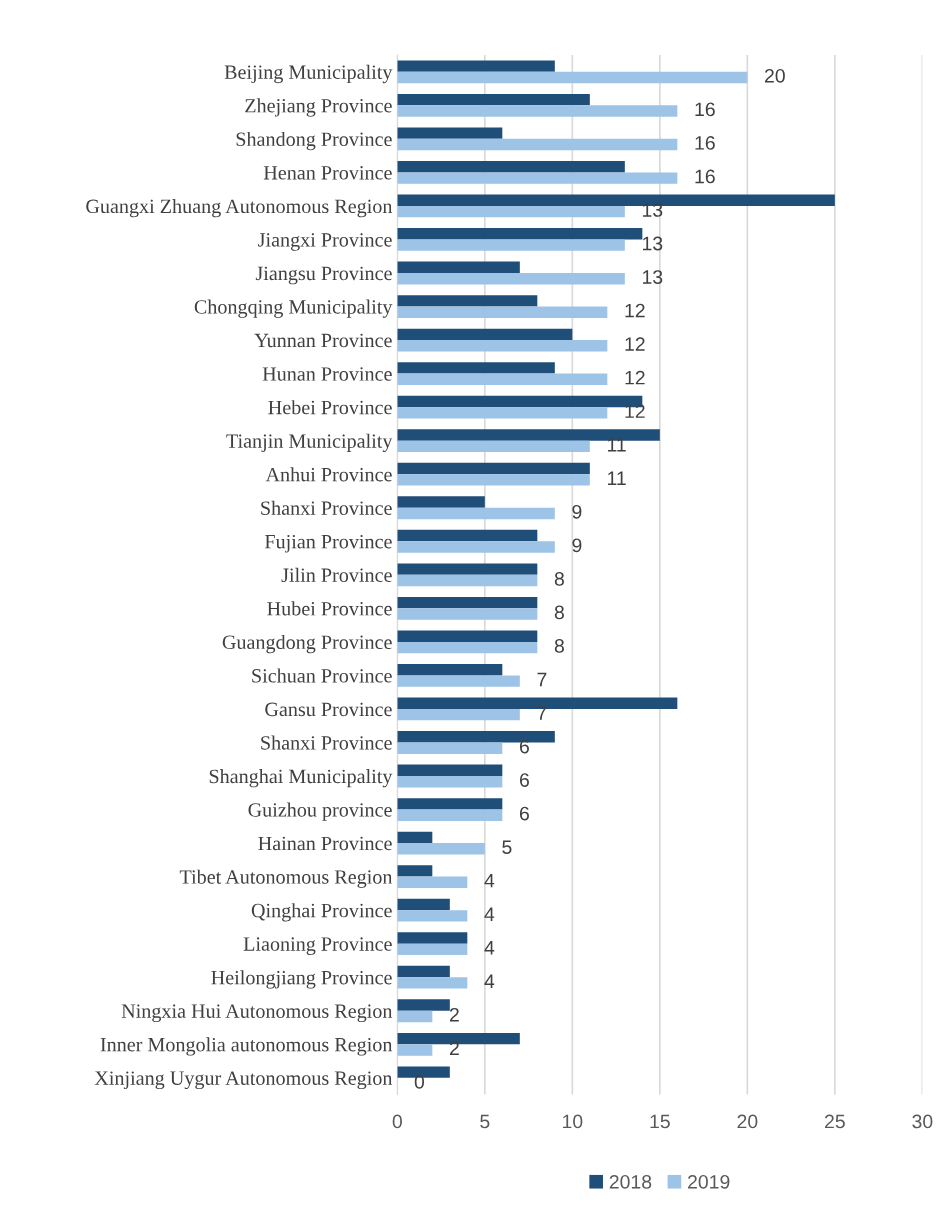  Describe the element at coordinates (317, 946) in the screenshot. I see `y-tick-label: Liaoning Province` at that location.